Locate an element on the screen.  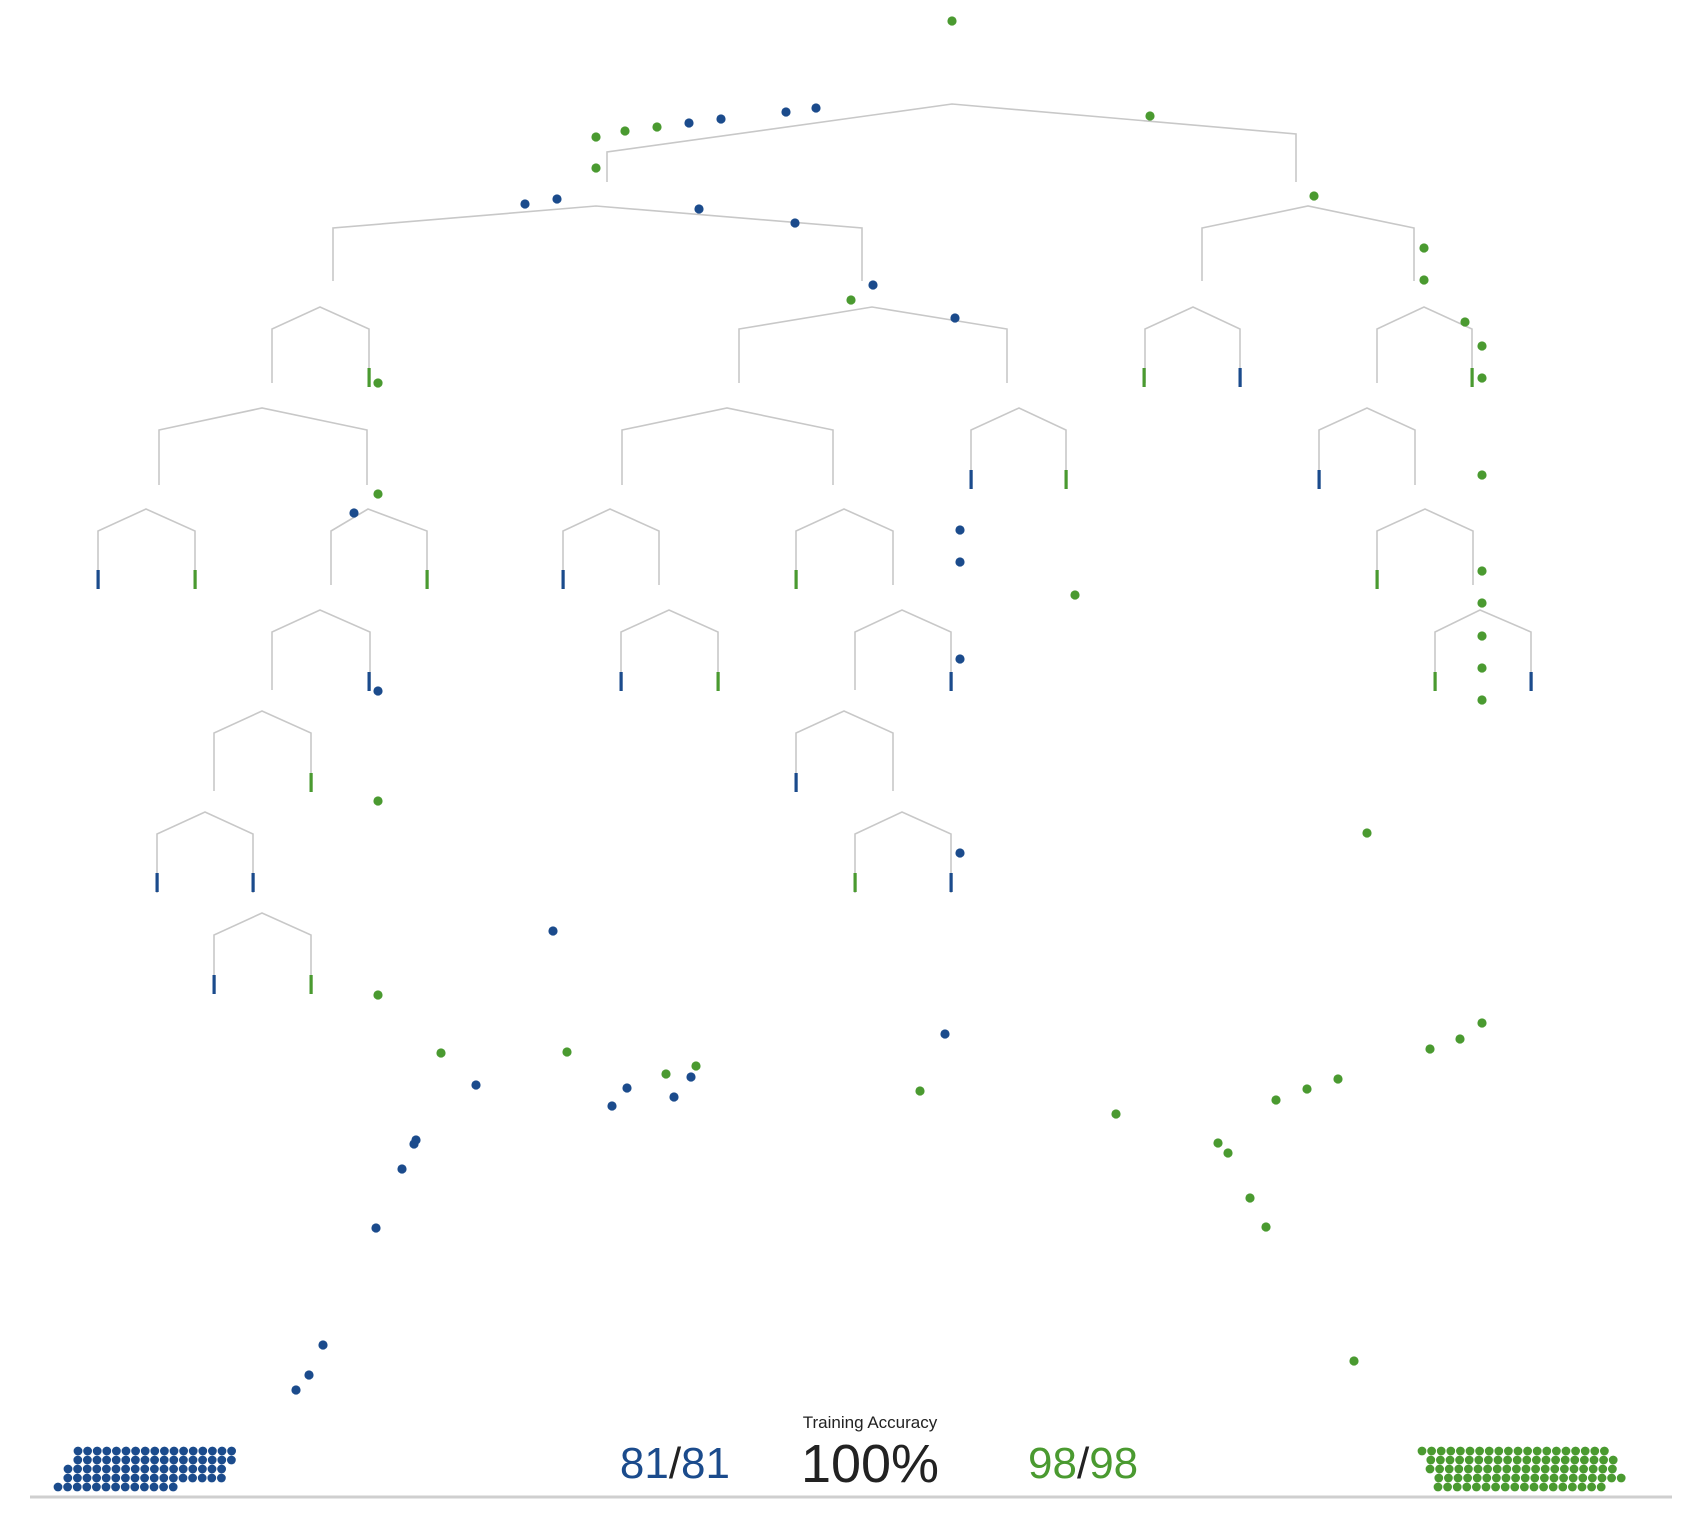
accuracy-value: 100% is located at coordinates (870, 1464).